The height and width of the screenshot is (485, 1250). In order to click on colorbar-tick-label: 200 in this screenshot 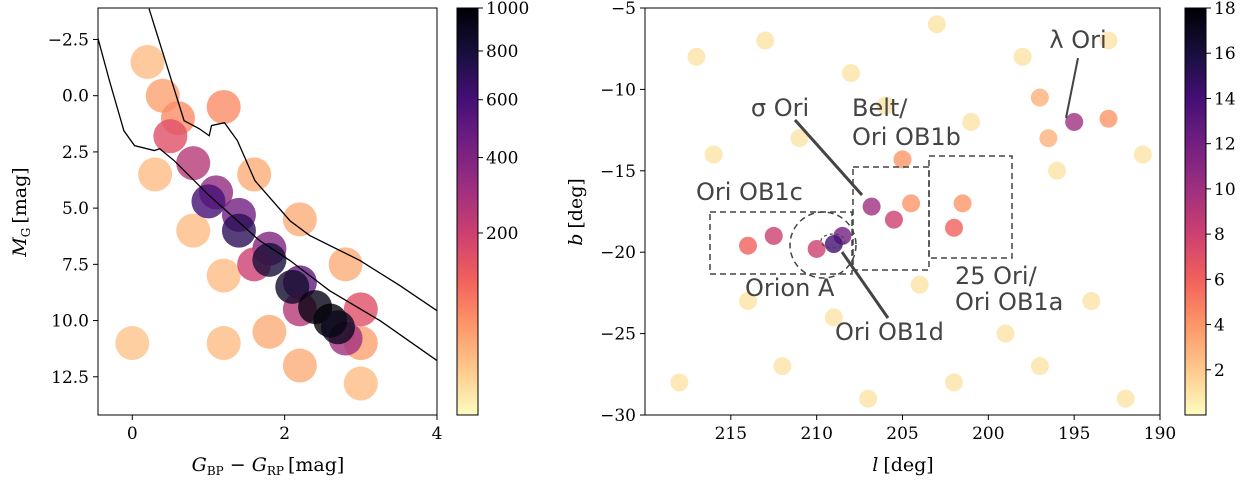, I will do `click(502, 234)`.